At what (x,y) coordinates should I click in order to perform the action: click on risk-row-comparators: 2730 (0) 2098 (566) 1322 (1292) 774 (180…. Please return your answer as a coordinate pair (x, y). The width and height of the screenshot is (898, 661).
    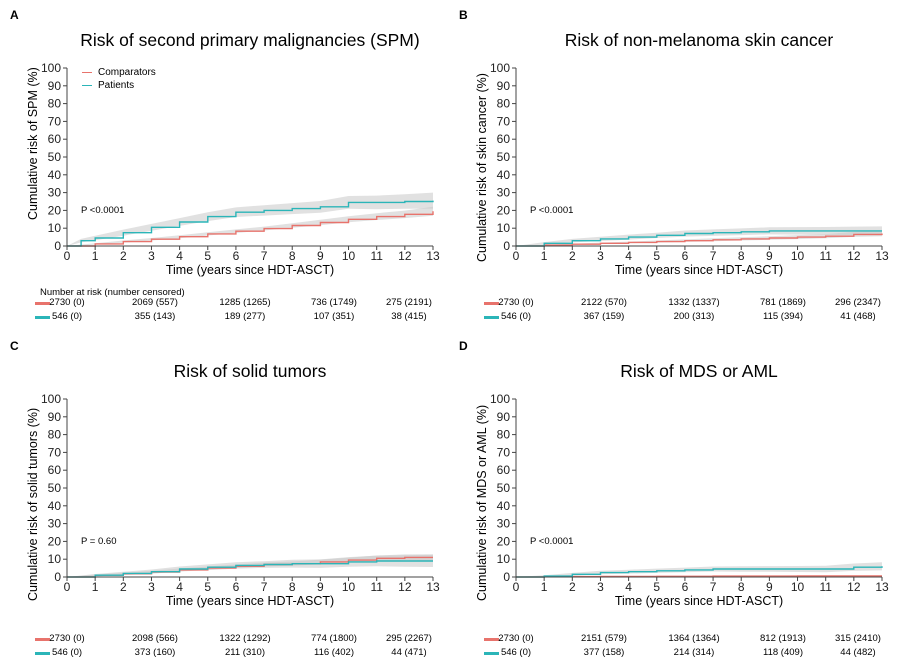
    Looking at the image, I should click on (224, 639).